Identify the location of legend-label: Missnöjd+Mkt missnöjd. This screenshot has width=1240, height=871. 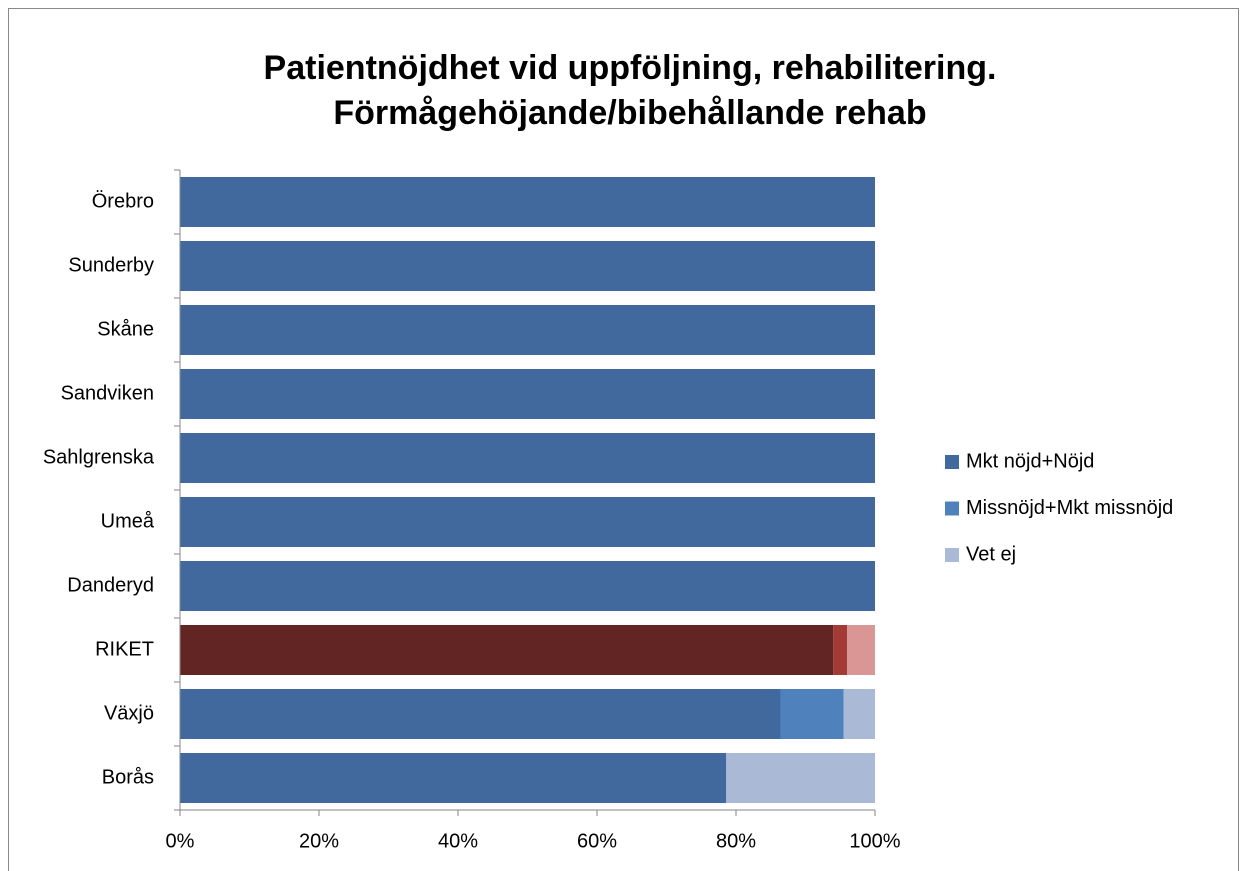
(1069, 508).